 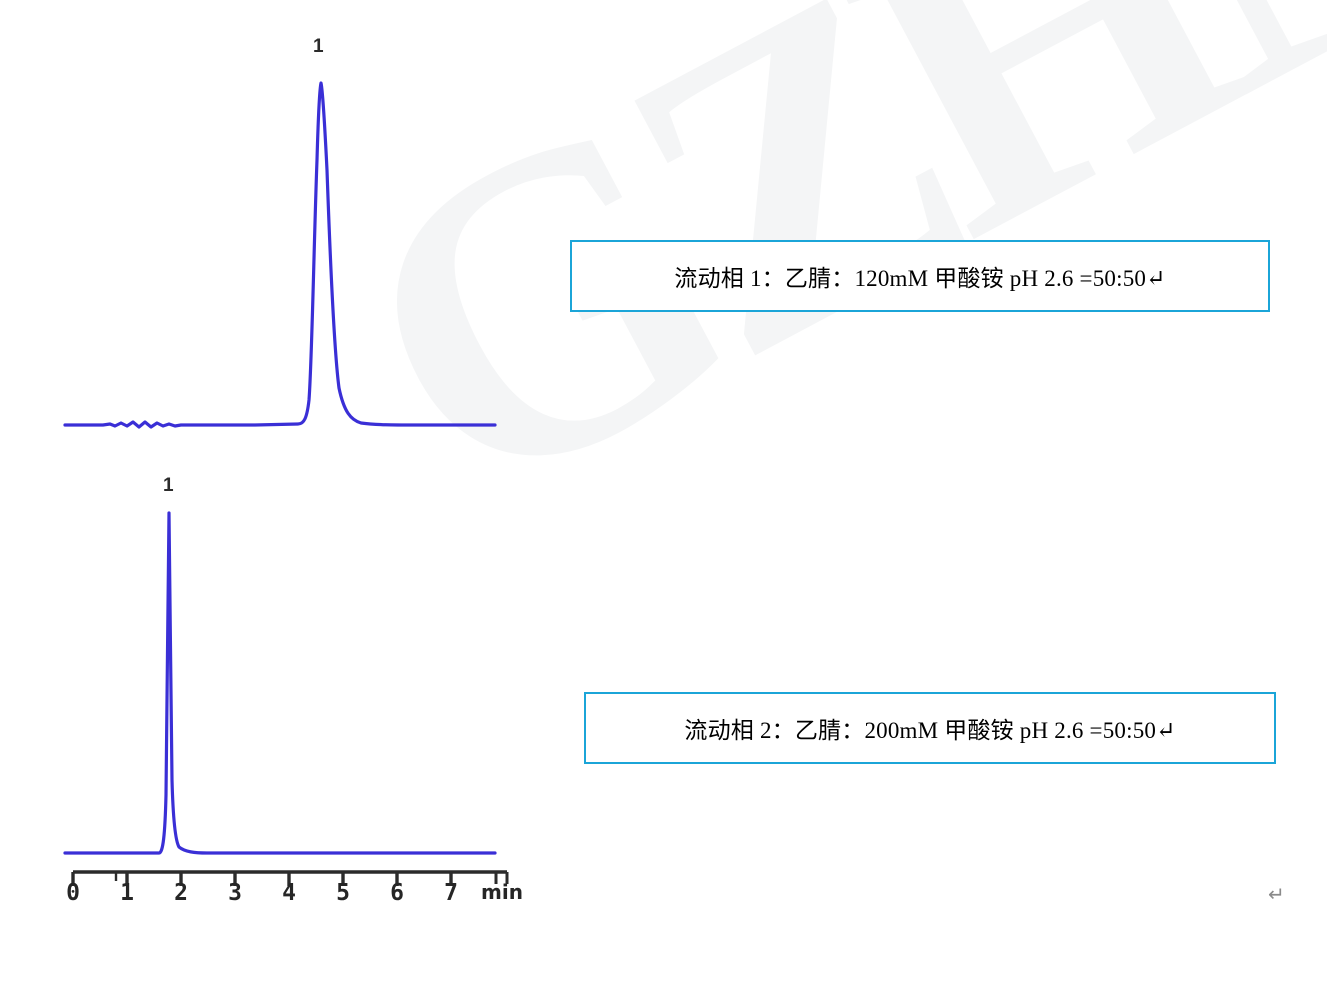 I want to click on chromatogram-bottom-trace, so click(x=280, y=683).